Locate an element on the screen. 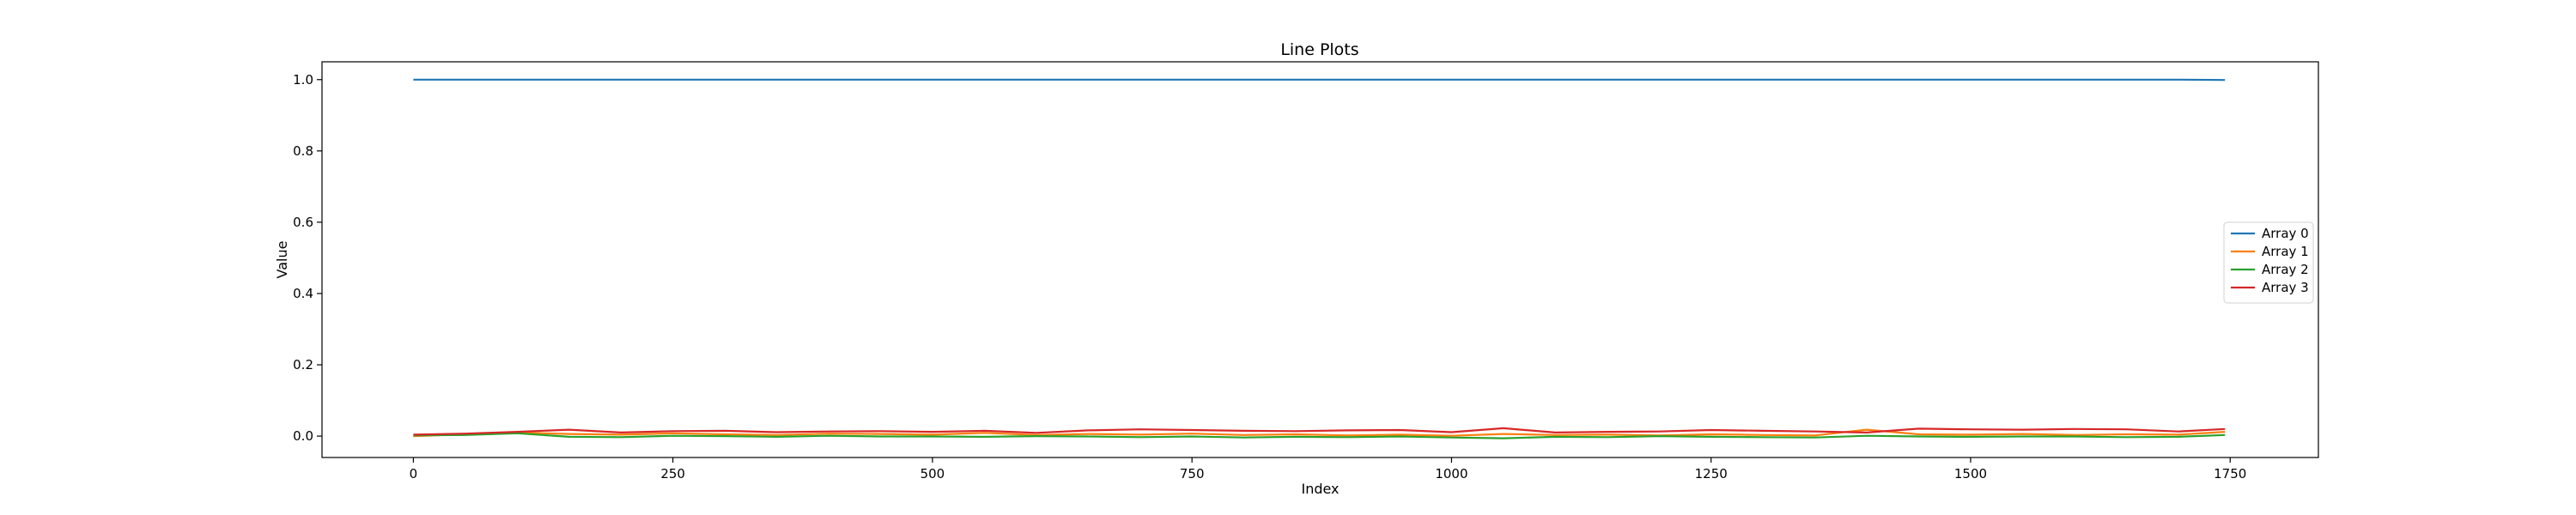 The height and width of the screenshot is (515, 2576). legend: Array 0 Array 1 Array 2 Array 3 is located at coordinates (2268, 262).